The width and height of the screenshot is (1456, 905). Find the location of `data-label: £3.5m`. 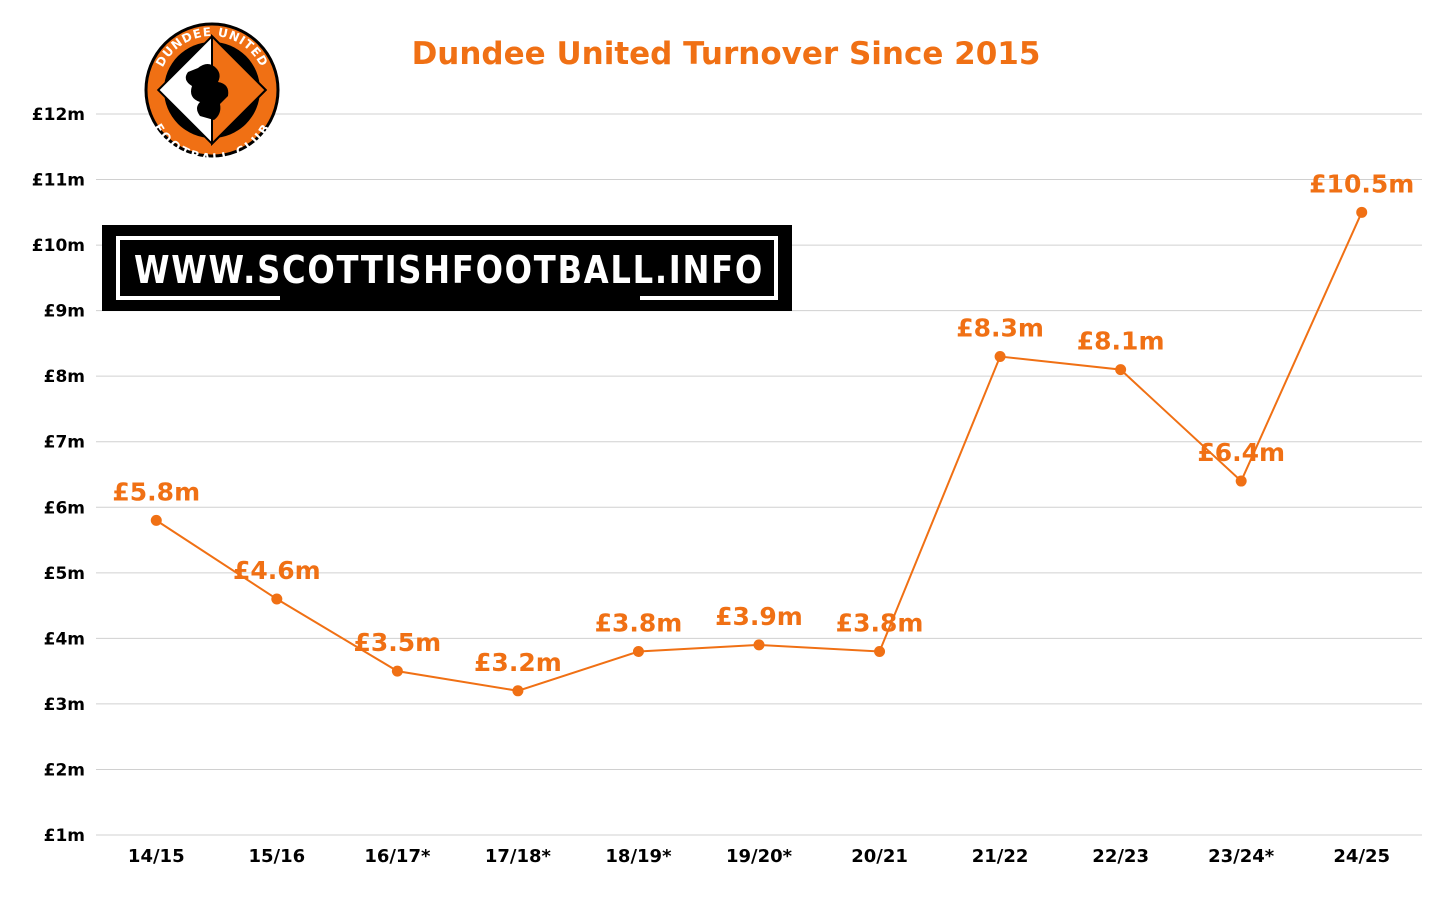

data-label: £3.5m is located at coordinates (397, 642).